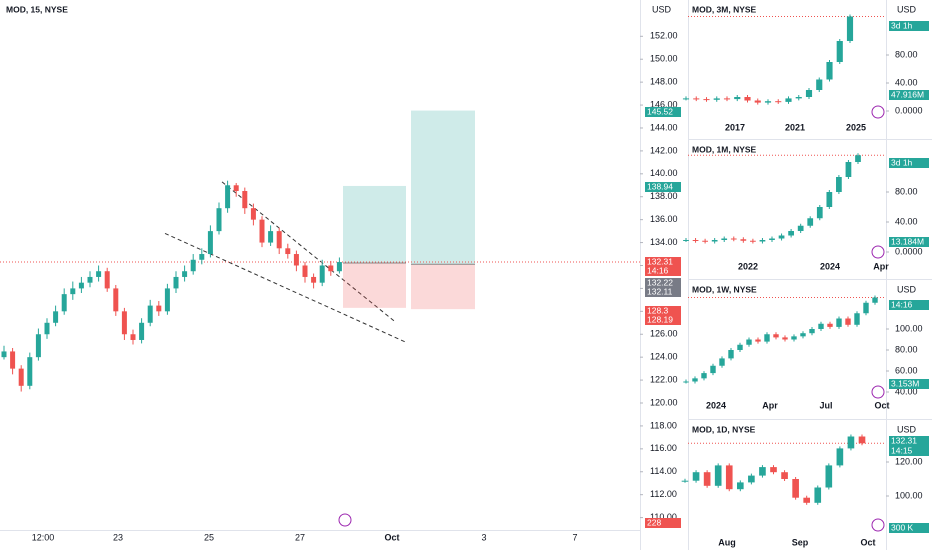  What do you see at coordinates (727, 542) in the screenshot?
I see `x-tick-label: Aug` at bounding box center [727, 542].